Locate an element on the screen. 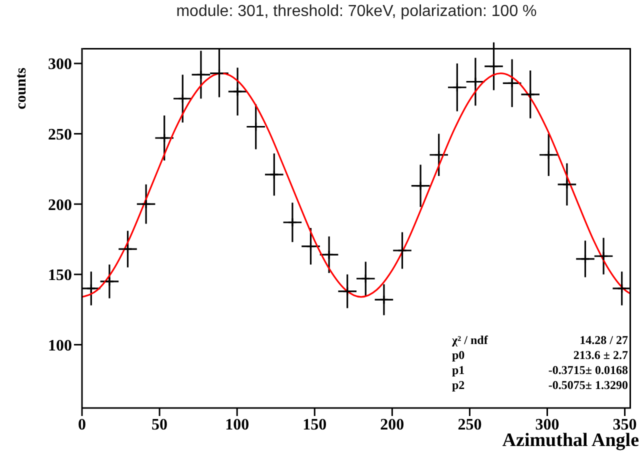 Image resolution: width=643 pixels, height=453 pixels. chart-title: module: 301, threshold: 70keV, polarization: 100 % is located at coordinates (356, 12).